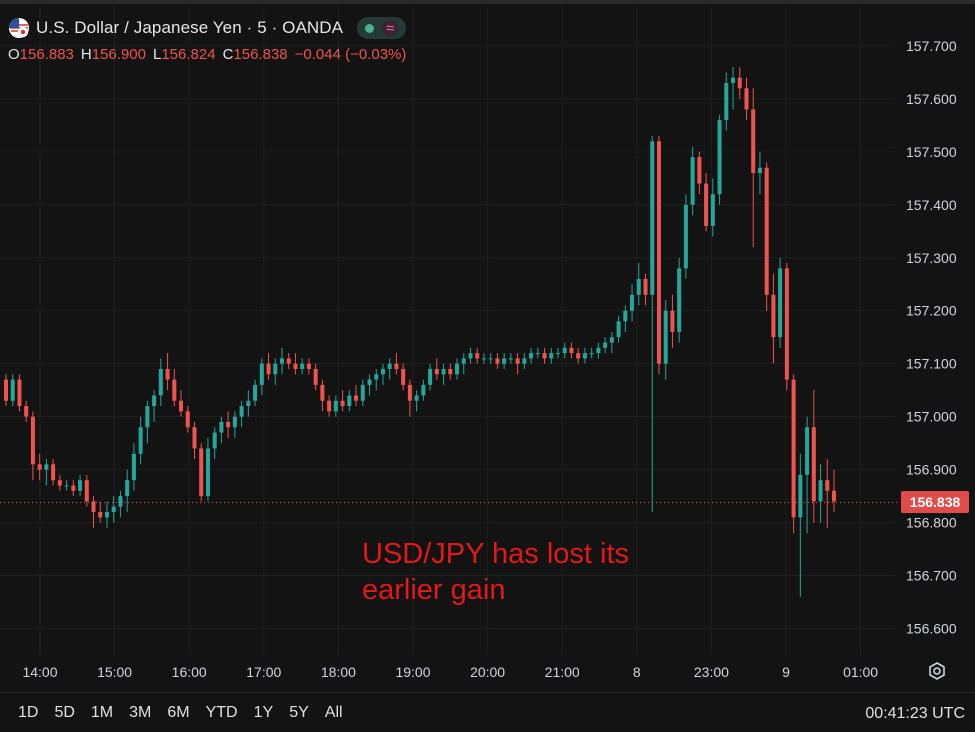  I want to click on range-button-6m: 6M, so click(178, 712).